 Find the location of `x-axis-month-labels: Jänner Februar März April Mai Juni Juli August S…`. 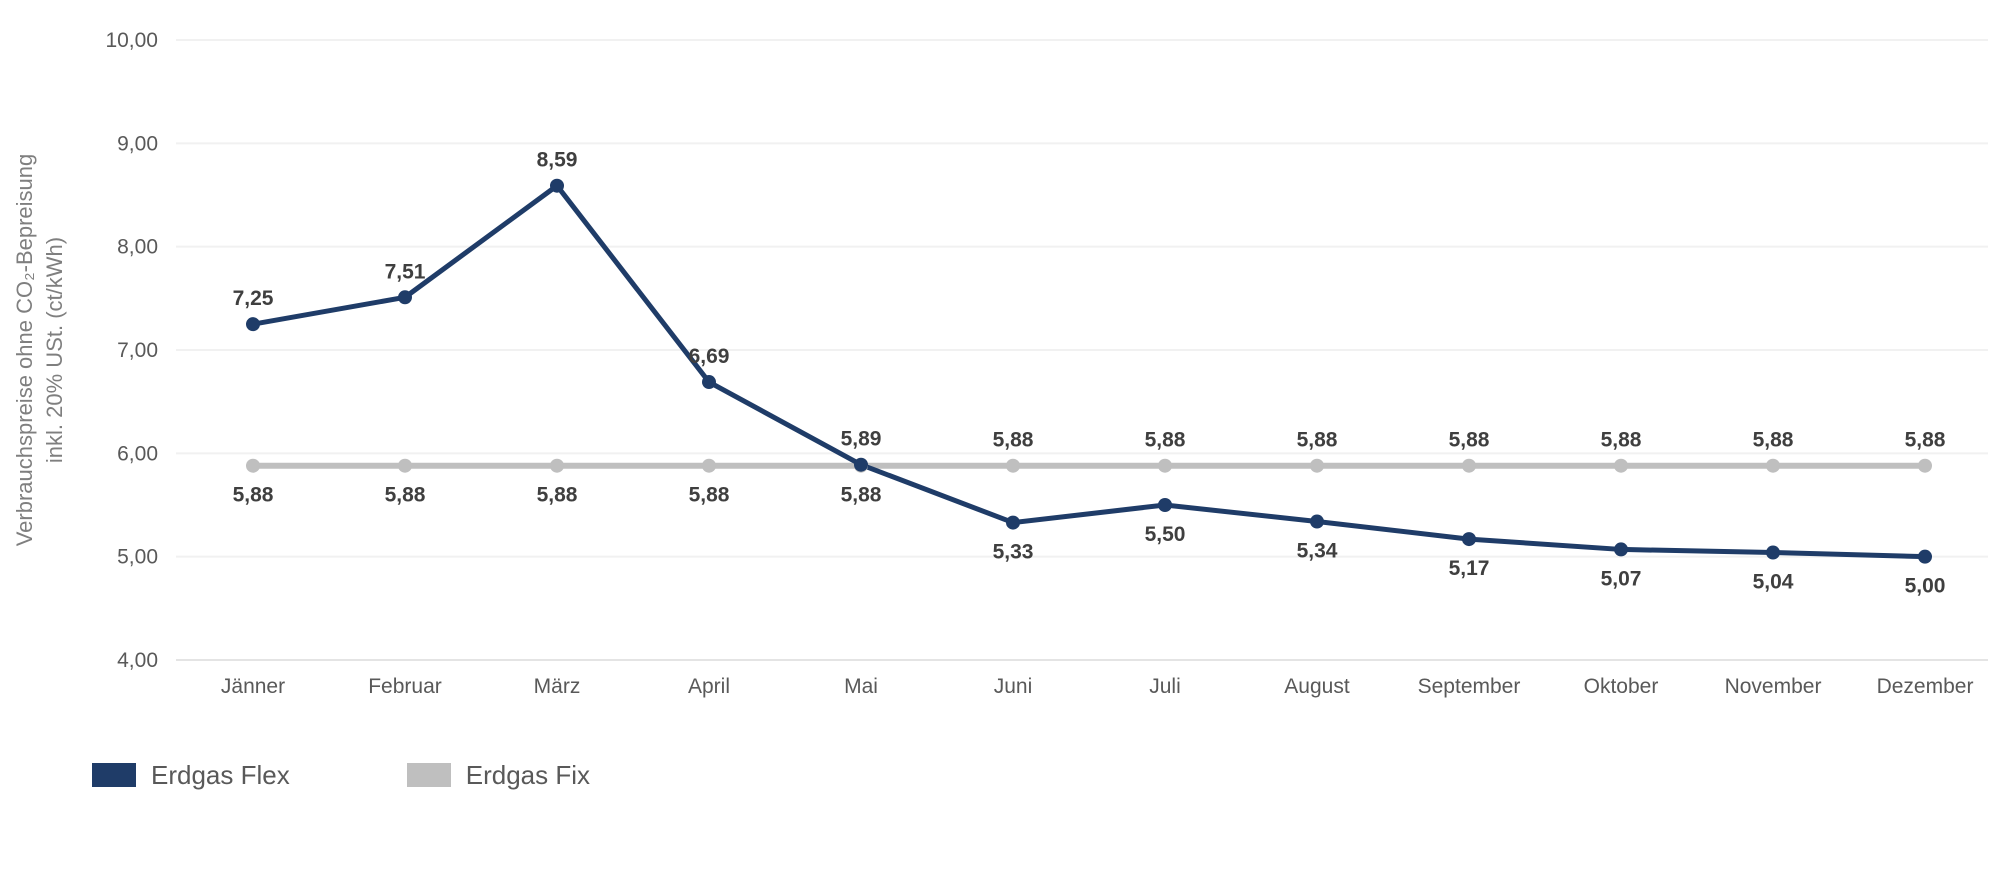

x-axis-month-labels: Jänner Februar März April Mai Juni Juli August S… is located at coordinates (1097, 686).